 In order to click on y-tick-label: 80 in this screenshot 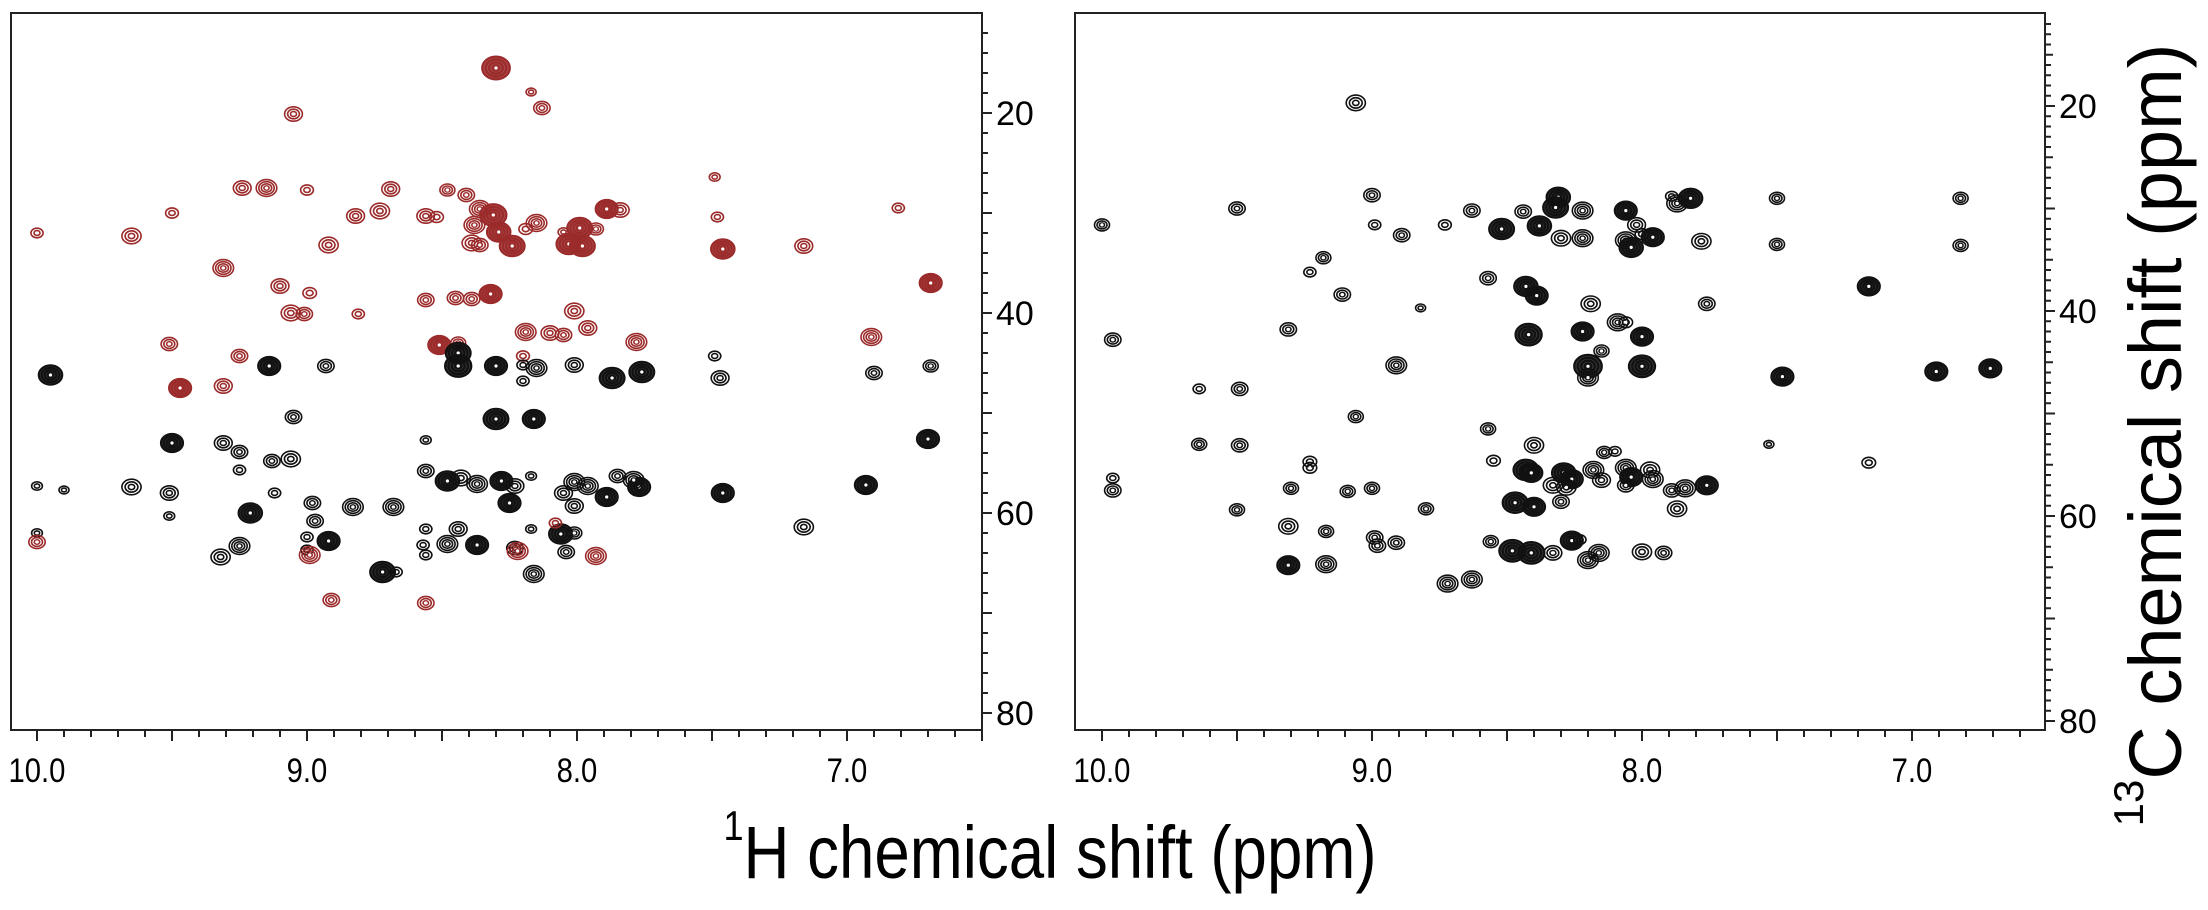, I will do `click(2078, 722)`.